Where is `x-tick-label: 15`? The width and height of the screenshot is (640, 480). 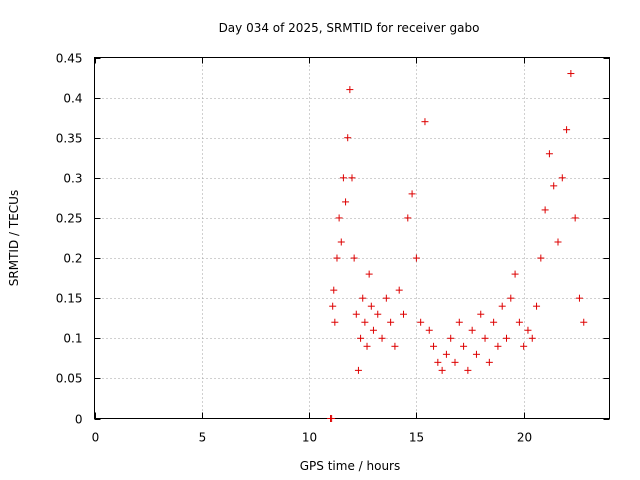 x-tick-label: 15 is located at coordinates (416, 438).